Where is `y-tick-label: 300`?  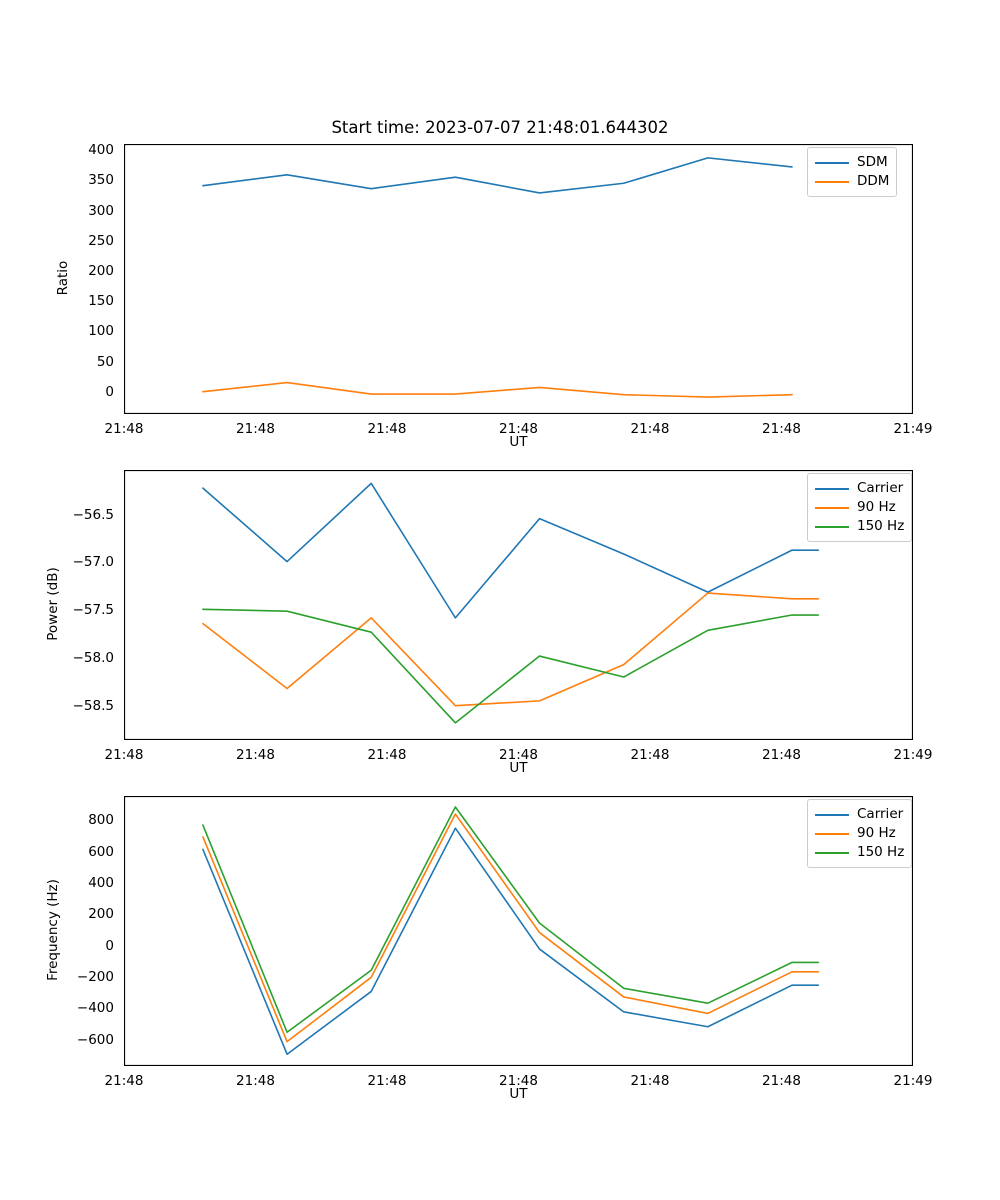
y-tick-label: 300 is located at coordinates (101, 210).